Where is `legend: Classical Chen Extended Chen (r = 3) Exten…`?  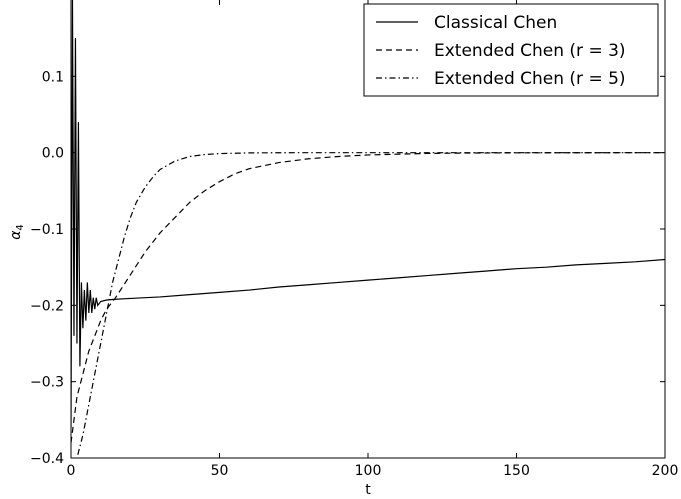 legend: Classical Chen Extended Chen (r = 3) Exten… is located at coordinates (511, 50).